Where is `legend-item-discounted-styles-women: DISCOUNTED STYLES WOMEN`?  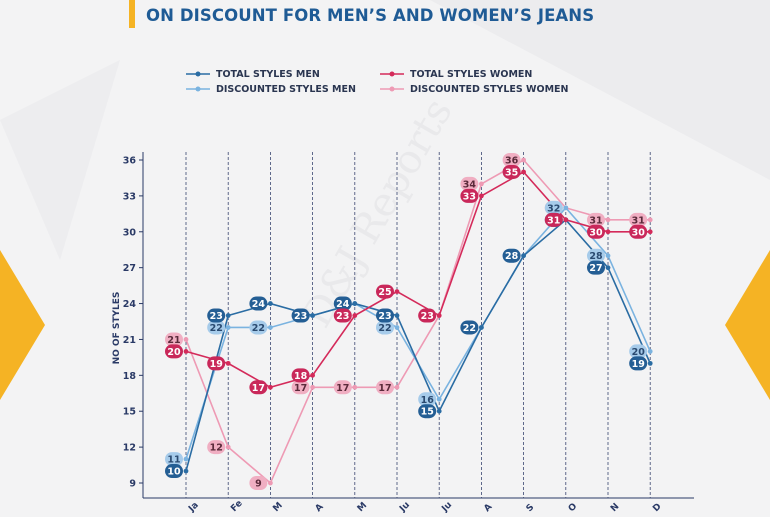 legend-item-discounted-styles-women: DISCOUNTED STYLES WOMEN is located at coordinates (474, 89).